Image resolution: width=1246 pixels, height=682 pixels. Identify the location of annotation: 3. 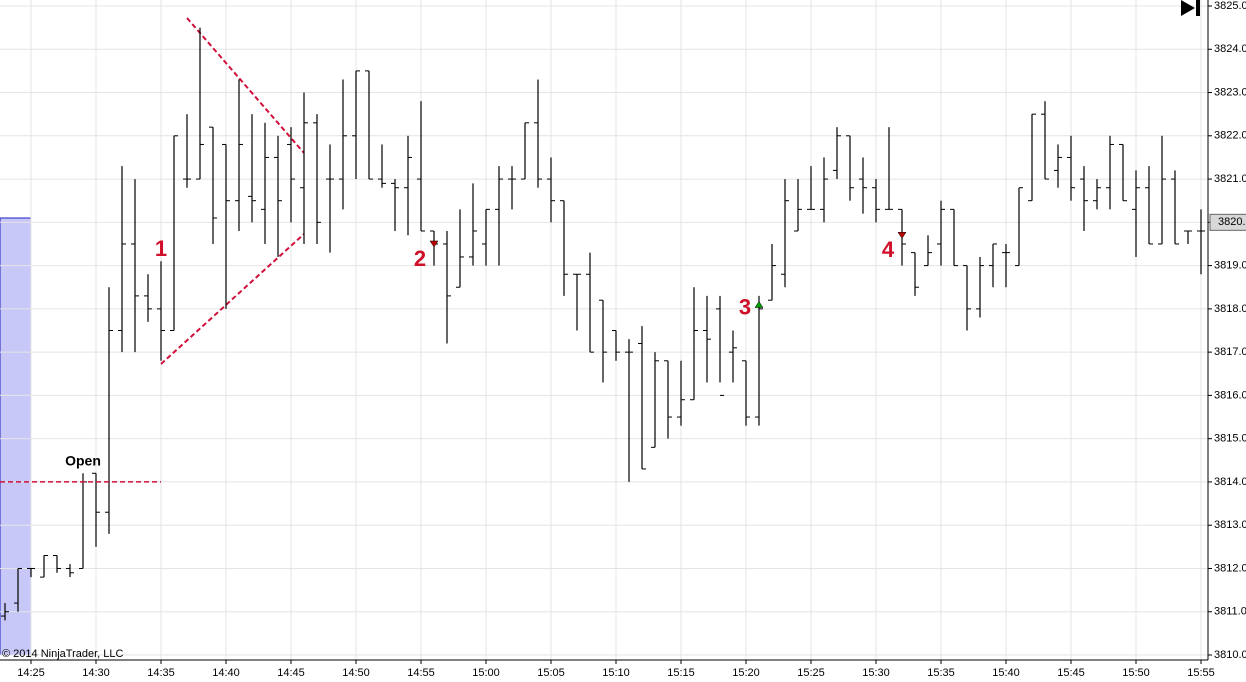
(745, 306).